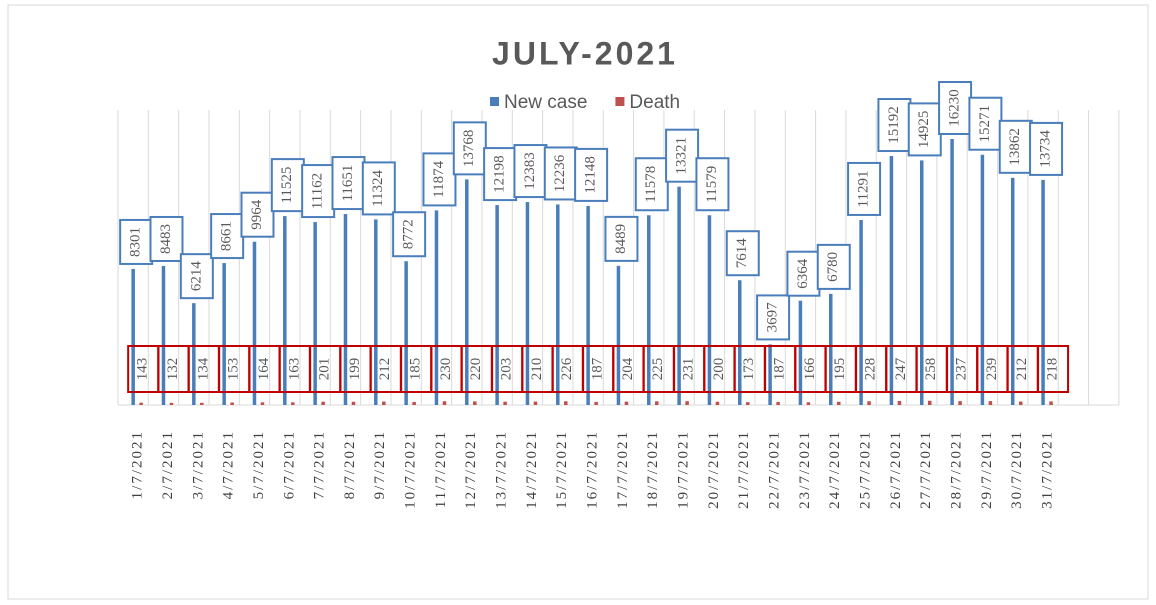  What do you see at coordinates (234, 369) in the screenshot?
I see `value-label: 153` at bounding box center [234, 369].